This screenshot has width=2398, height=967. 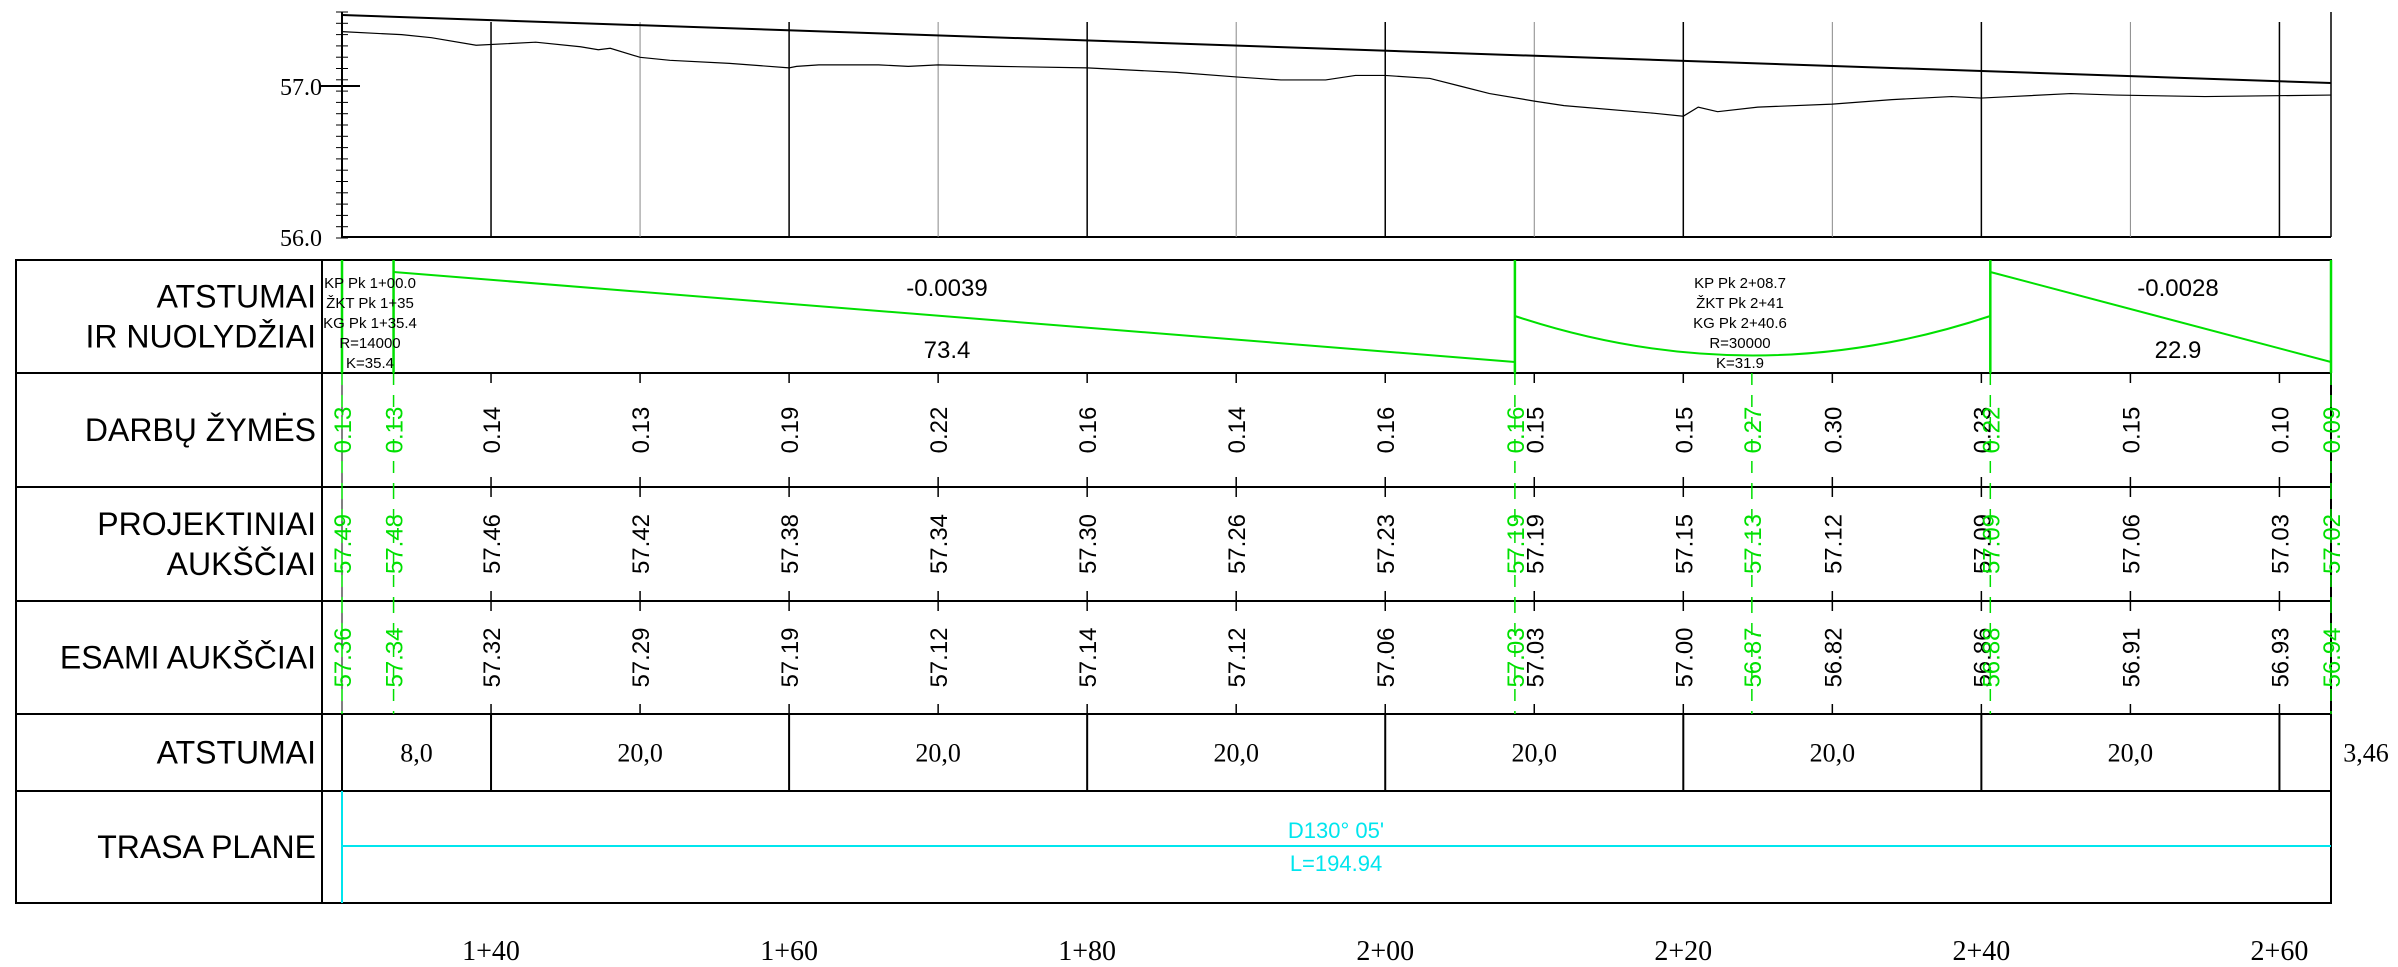 What do you see at coordinates (1684, 544) in the screenshot?
I see `station-design-value: 57.15` at bounding box center [1684, 544].